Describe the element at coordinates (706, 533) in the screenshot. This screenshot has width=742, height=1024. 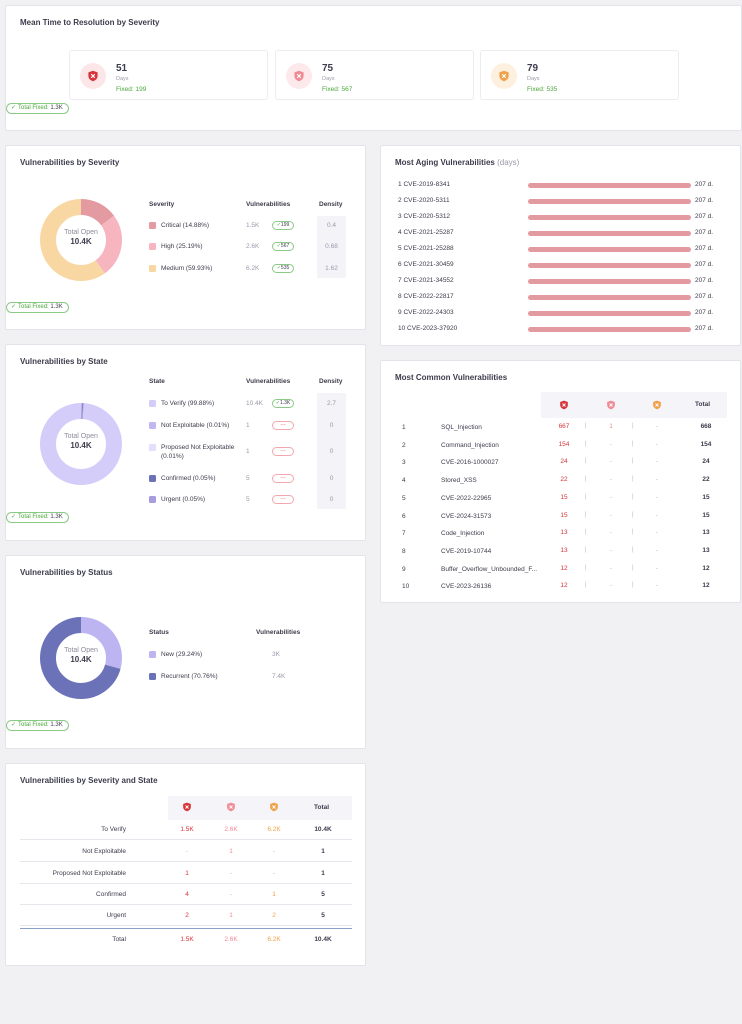
I see `cell-total: 13` at that location.